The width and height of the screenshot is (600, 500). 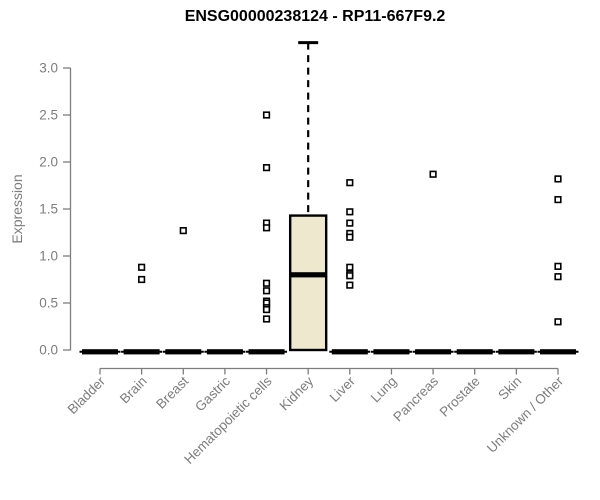 What do you see at coordinates (525, 414) in the screenshot?
I see `x-tick-label: Unknown / Other` at bounding box center [525, 414].